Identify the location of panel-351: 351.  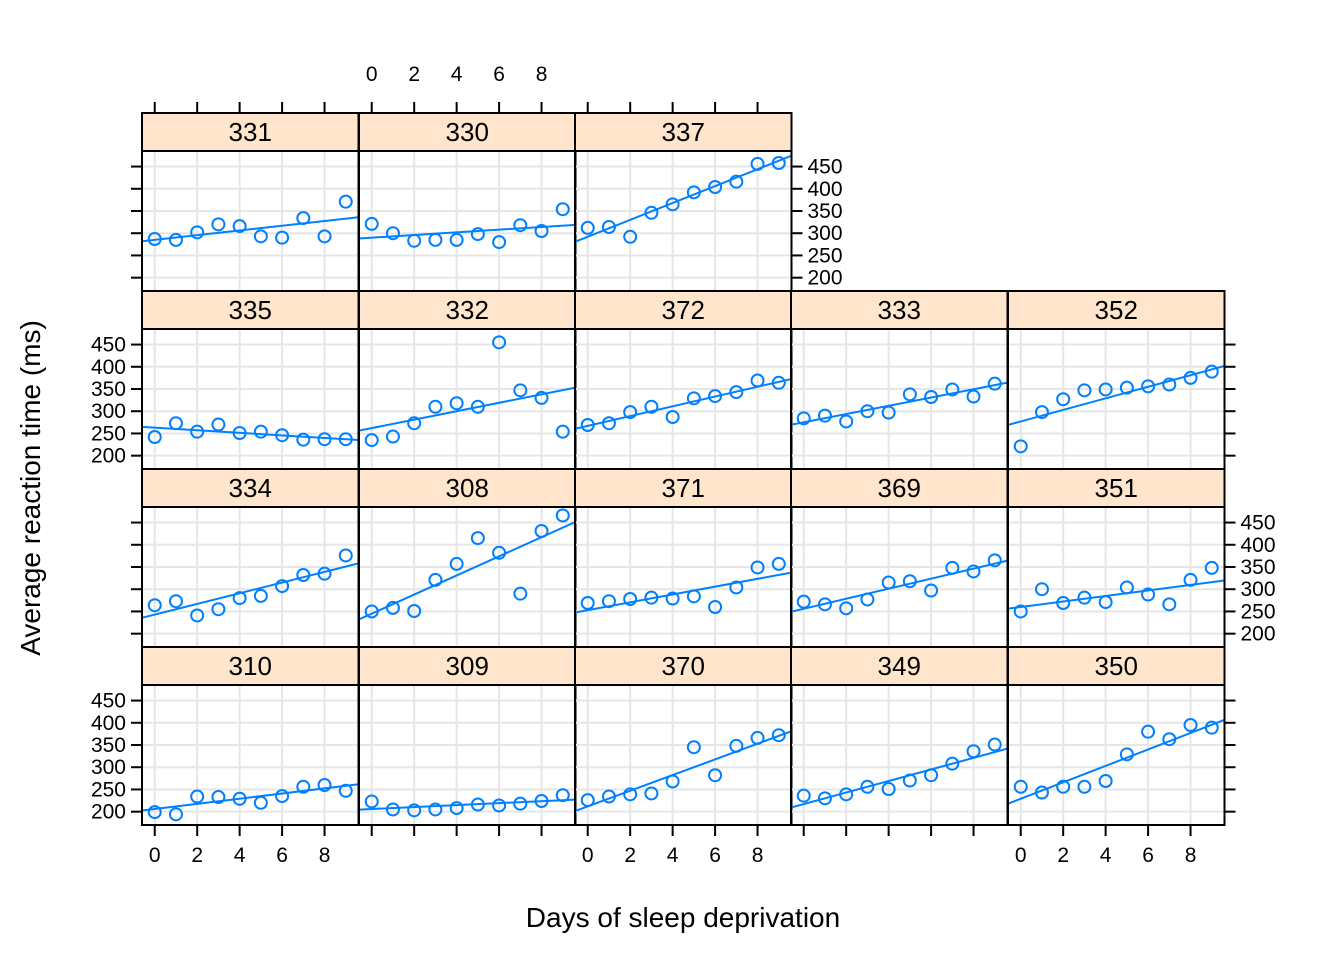
(1116, 558).